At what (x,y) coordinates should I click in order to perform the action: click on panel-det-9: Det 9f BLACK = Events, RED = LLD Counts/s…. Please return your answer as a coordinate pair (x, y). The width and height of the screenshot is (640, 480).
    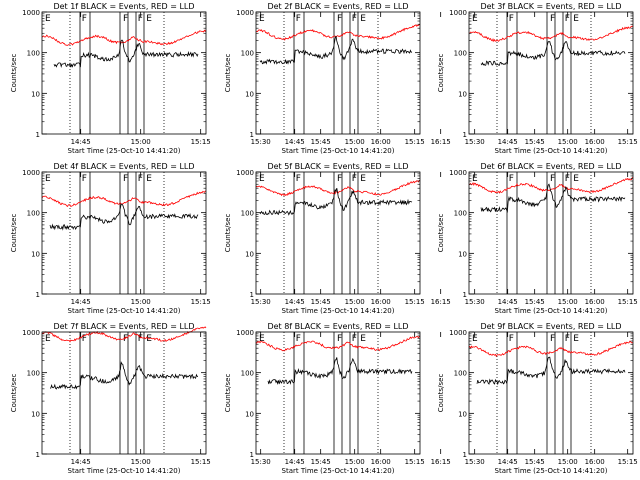
    Looking at the image, I should click on (537, 398).